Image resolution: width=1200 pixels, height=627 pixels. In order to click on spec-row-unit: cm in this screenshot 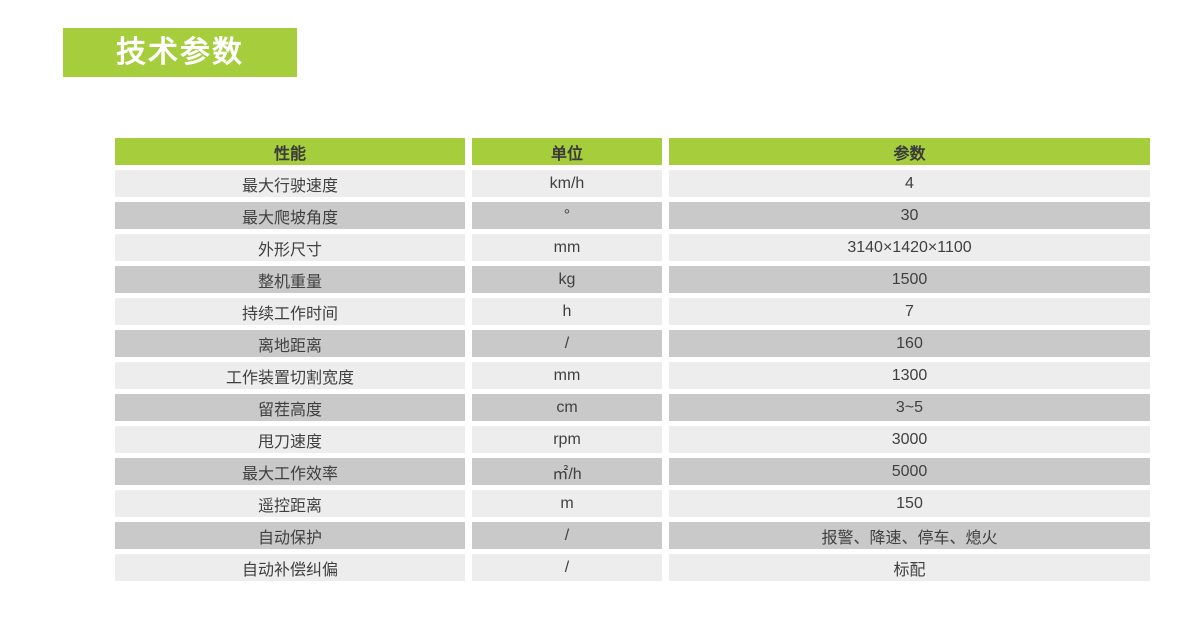, I will do `click(567, 407)`.